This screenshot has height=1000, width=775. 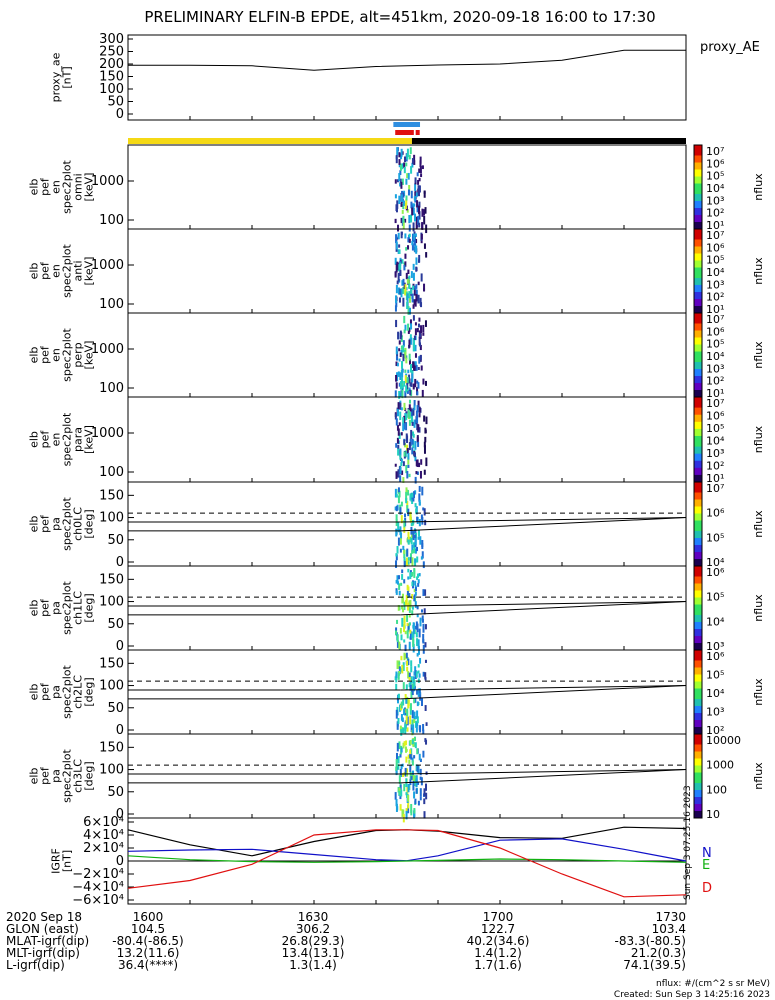 I want to click on y-tick-label: 6×10⁴, so click(x=103, y=822).